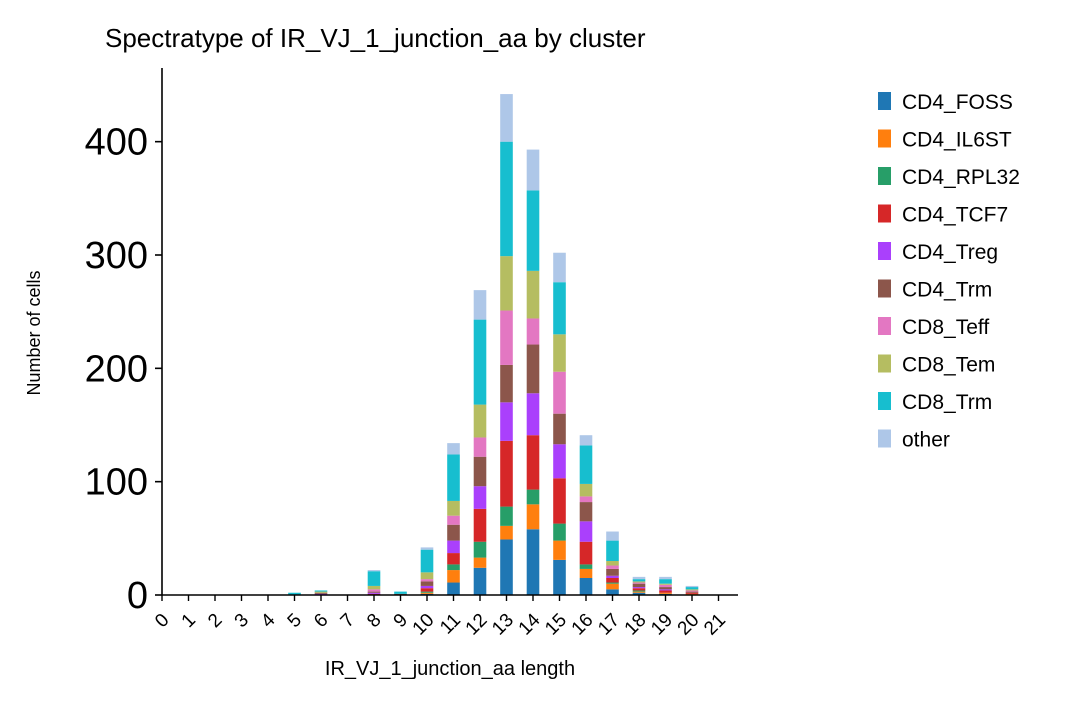 The width and height of the screenshot is (1085, 709). What do you see at coordinates (955, 215) in the screenshot?
I see `legend-label: CD4_TCF7` at bounding box center [955, 215].